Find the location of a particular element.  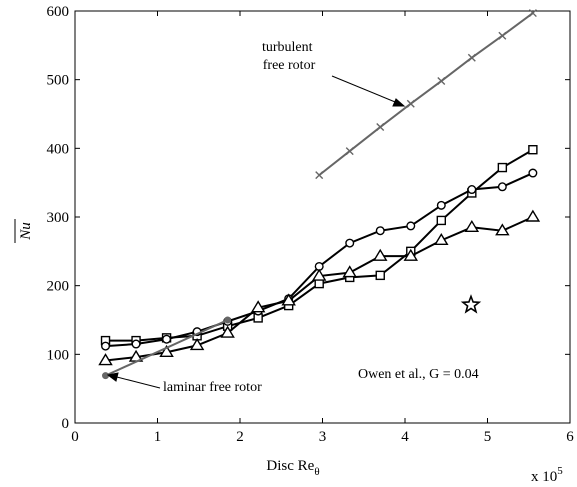

annotation-laminar: laminar free rotor is located at coordinates (212, 387).